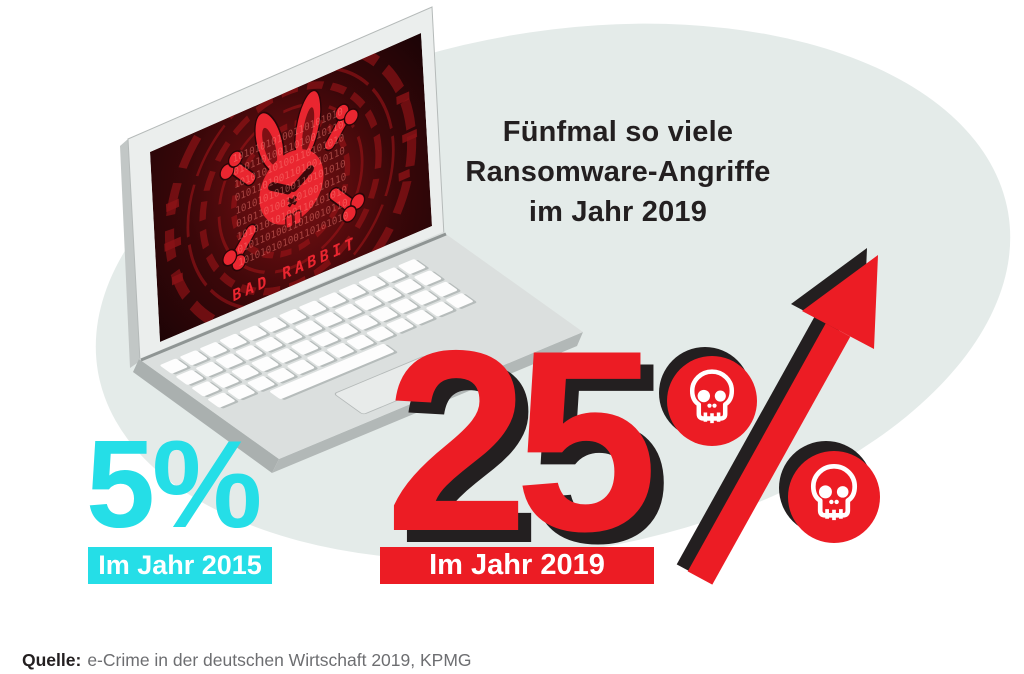 Image resolution: width=1024 pixels, height=674 pixels. I want to click on keyboard-keys, so click(318, 334).